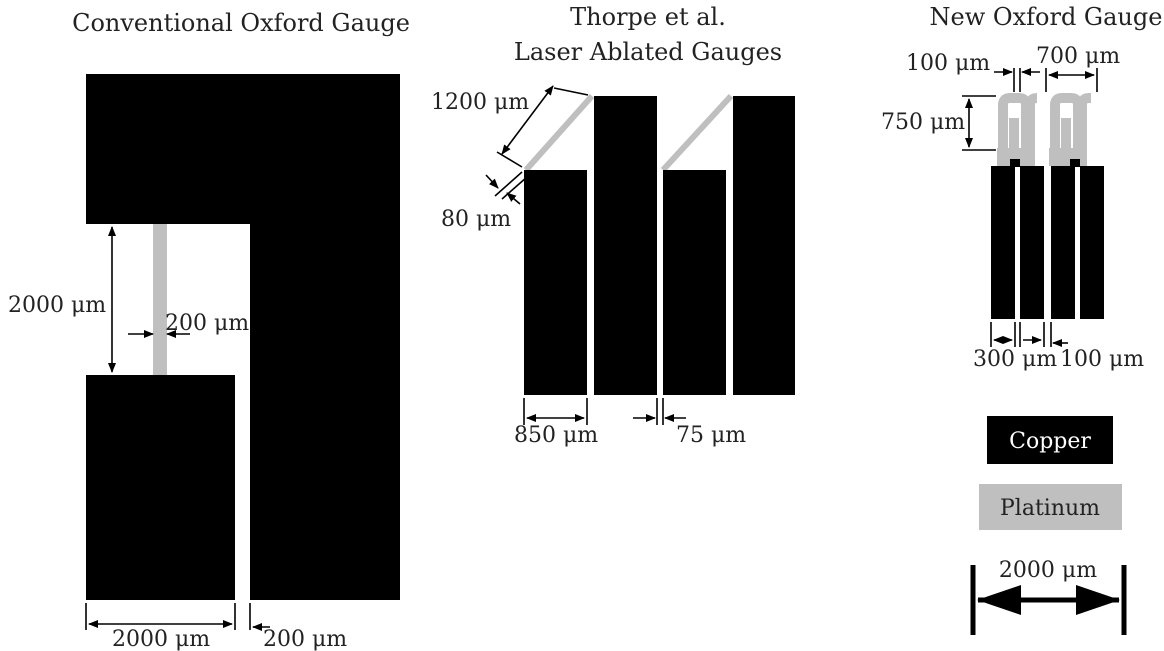 This screenshot has width=1164, height=651. I want to click on dim-top-large-label: 700 μm, so click(1078, 56).